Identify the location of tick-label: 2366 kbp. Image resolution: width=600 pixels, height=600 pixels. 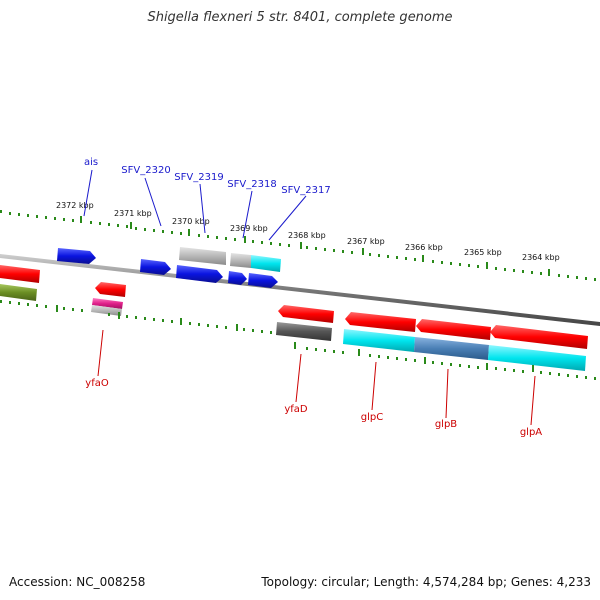
(424, 247).